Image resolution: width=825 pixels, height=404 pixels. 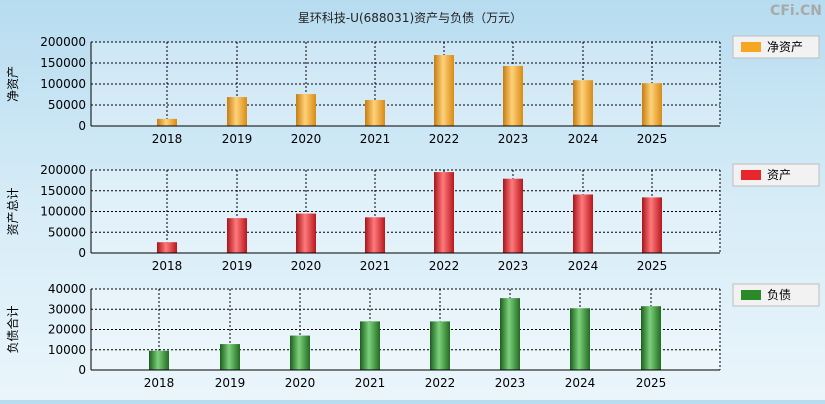 What do you see at coordinates (410, 18) in the screenshot?
I see `chart-title: 星环科技-U(688031)资产与负债（万元）` at bounding box center [410, 18].